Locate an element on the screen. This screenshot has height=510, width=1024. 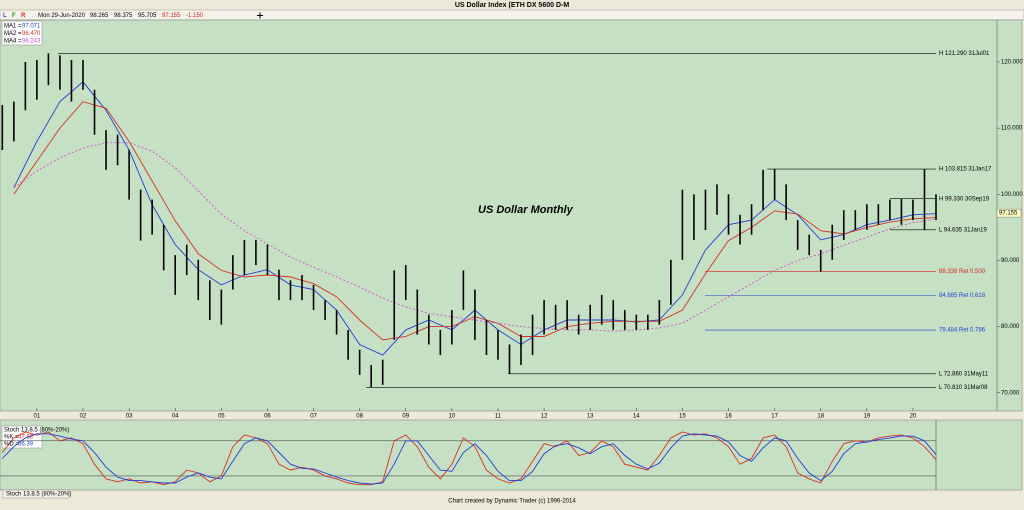
legend is located at coordinates (22, 33).